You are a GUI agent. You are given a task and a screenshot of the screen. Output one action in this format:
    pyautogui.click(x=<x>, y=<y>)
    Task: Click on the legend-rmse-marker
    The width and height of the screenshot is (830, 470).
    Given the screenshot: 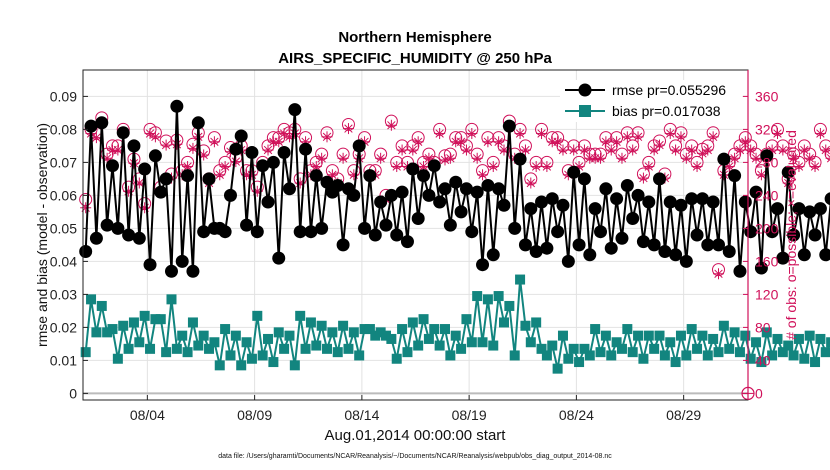 What is the action you would take?
    pyautogui.click(x=585, y=90)
    